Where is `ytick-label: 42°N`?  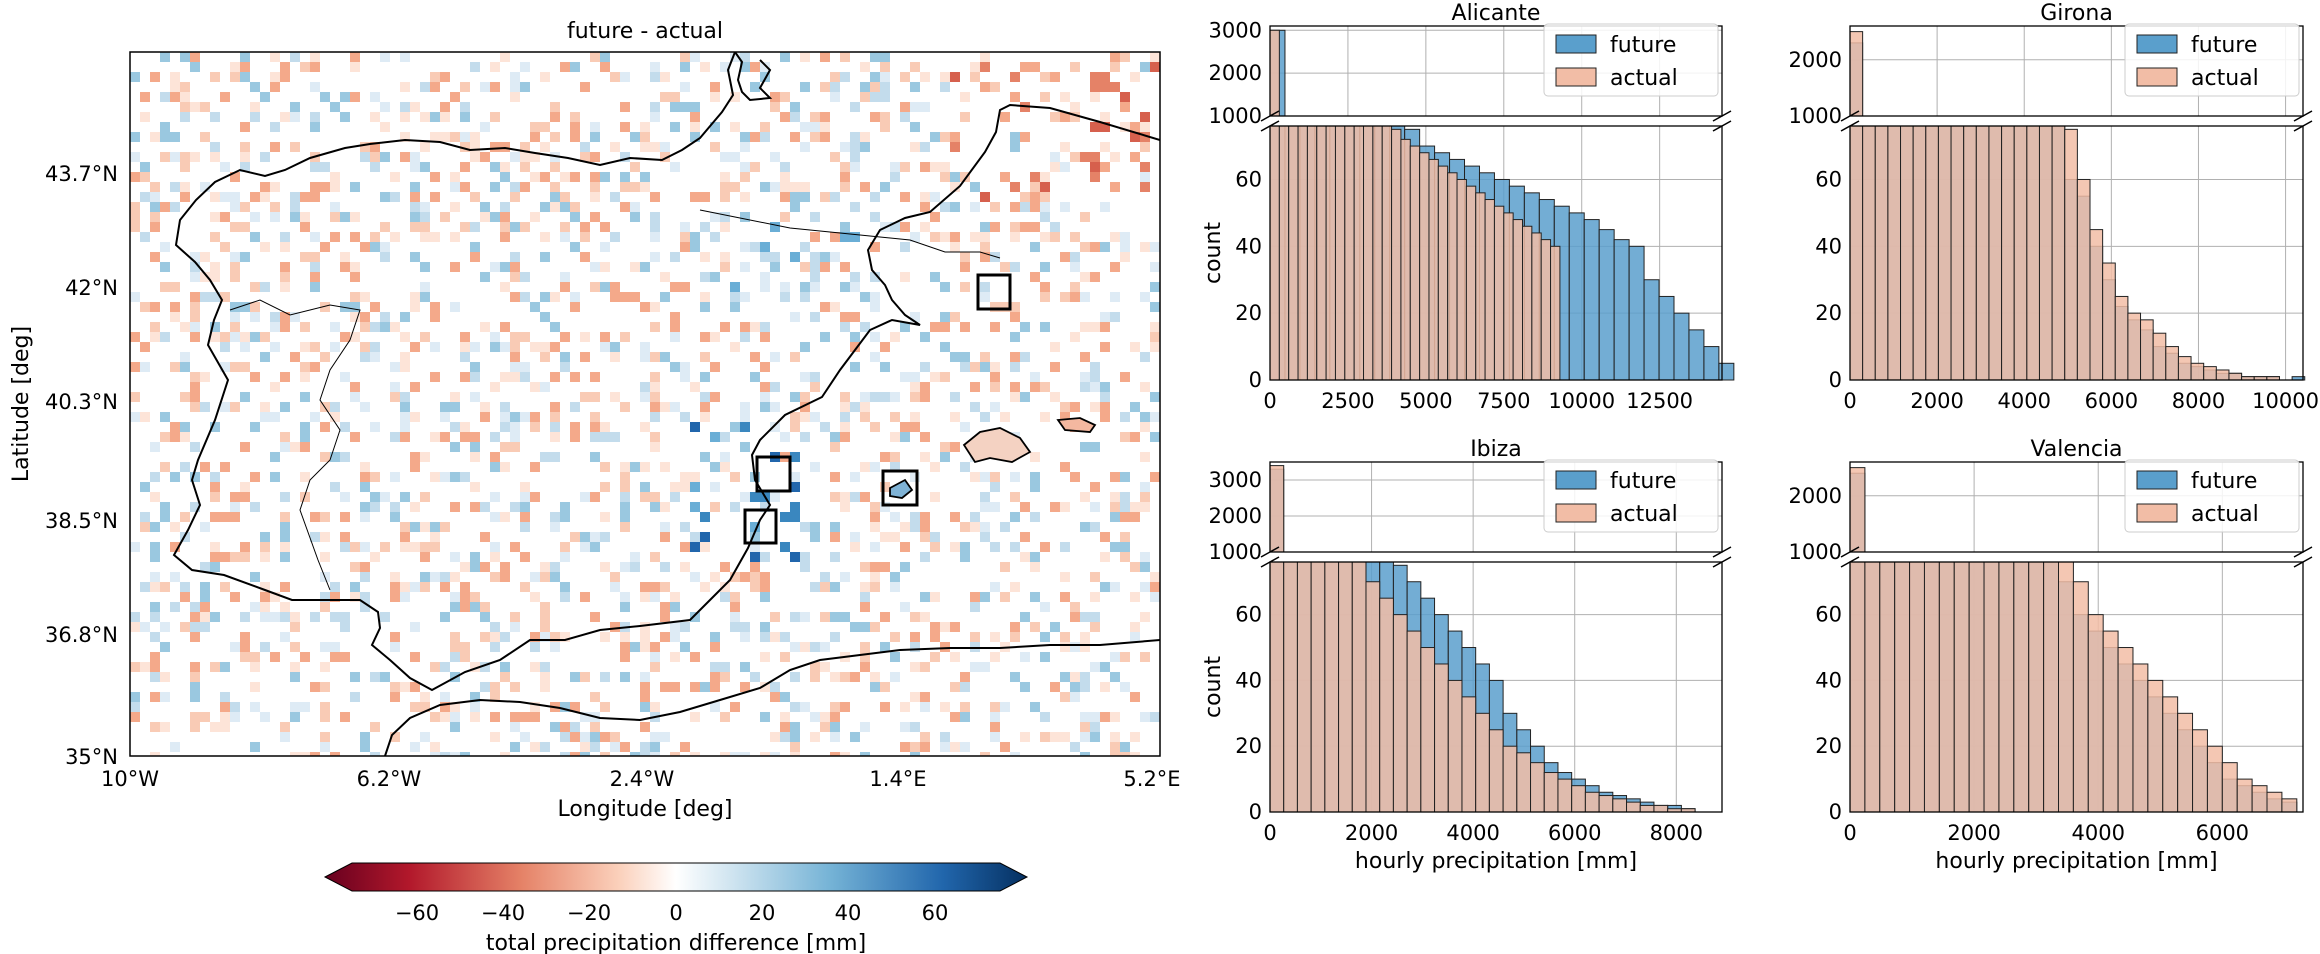
ytick-label: 42°N is located at coordinates (91, 288).